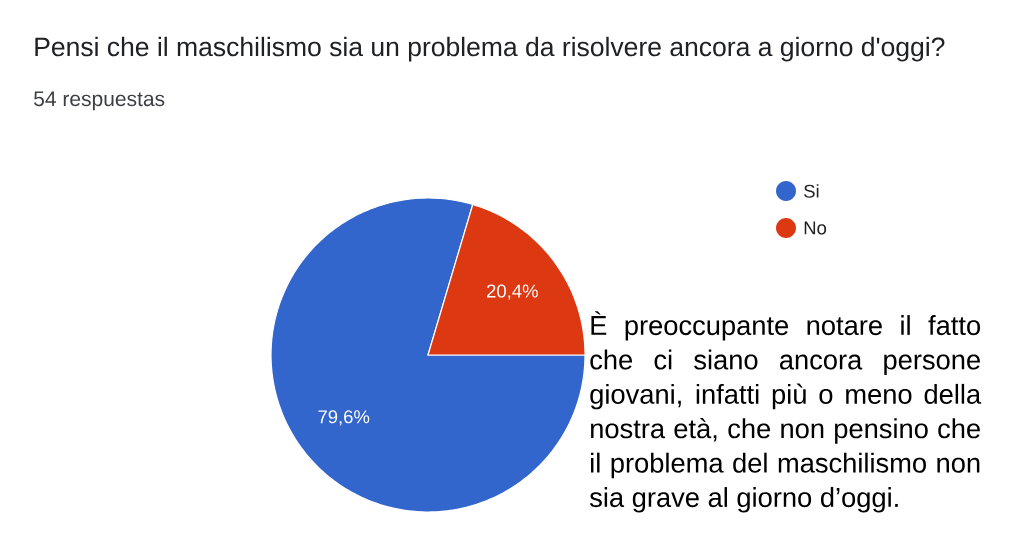 This screenshot has height=552, width=1024. What do you see at coordinates (785, 412) in the screenshot?
I see `text: È preoccupante notare il fatto che ci siano ancora persone giovani, infatti più o meno della nostra età, che non pensino che il problema del maschilismo non sia grave al giorno d’oggi.` at bounding box center [785, 412].